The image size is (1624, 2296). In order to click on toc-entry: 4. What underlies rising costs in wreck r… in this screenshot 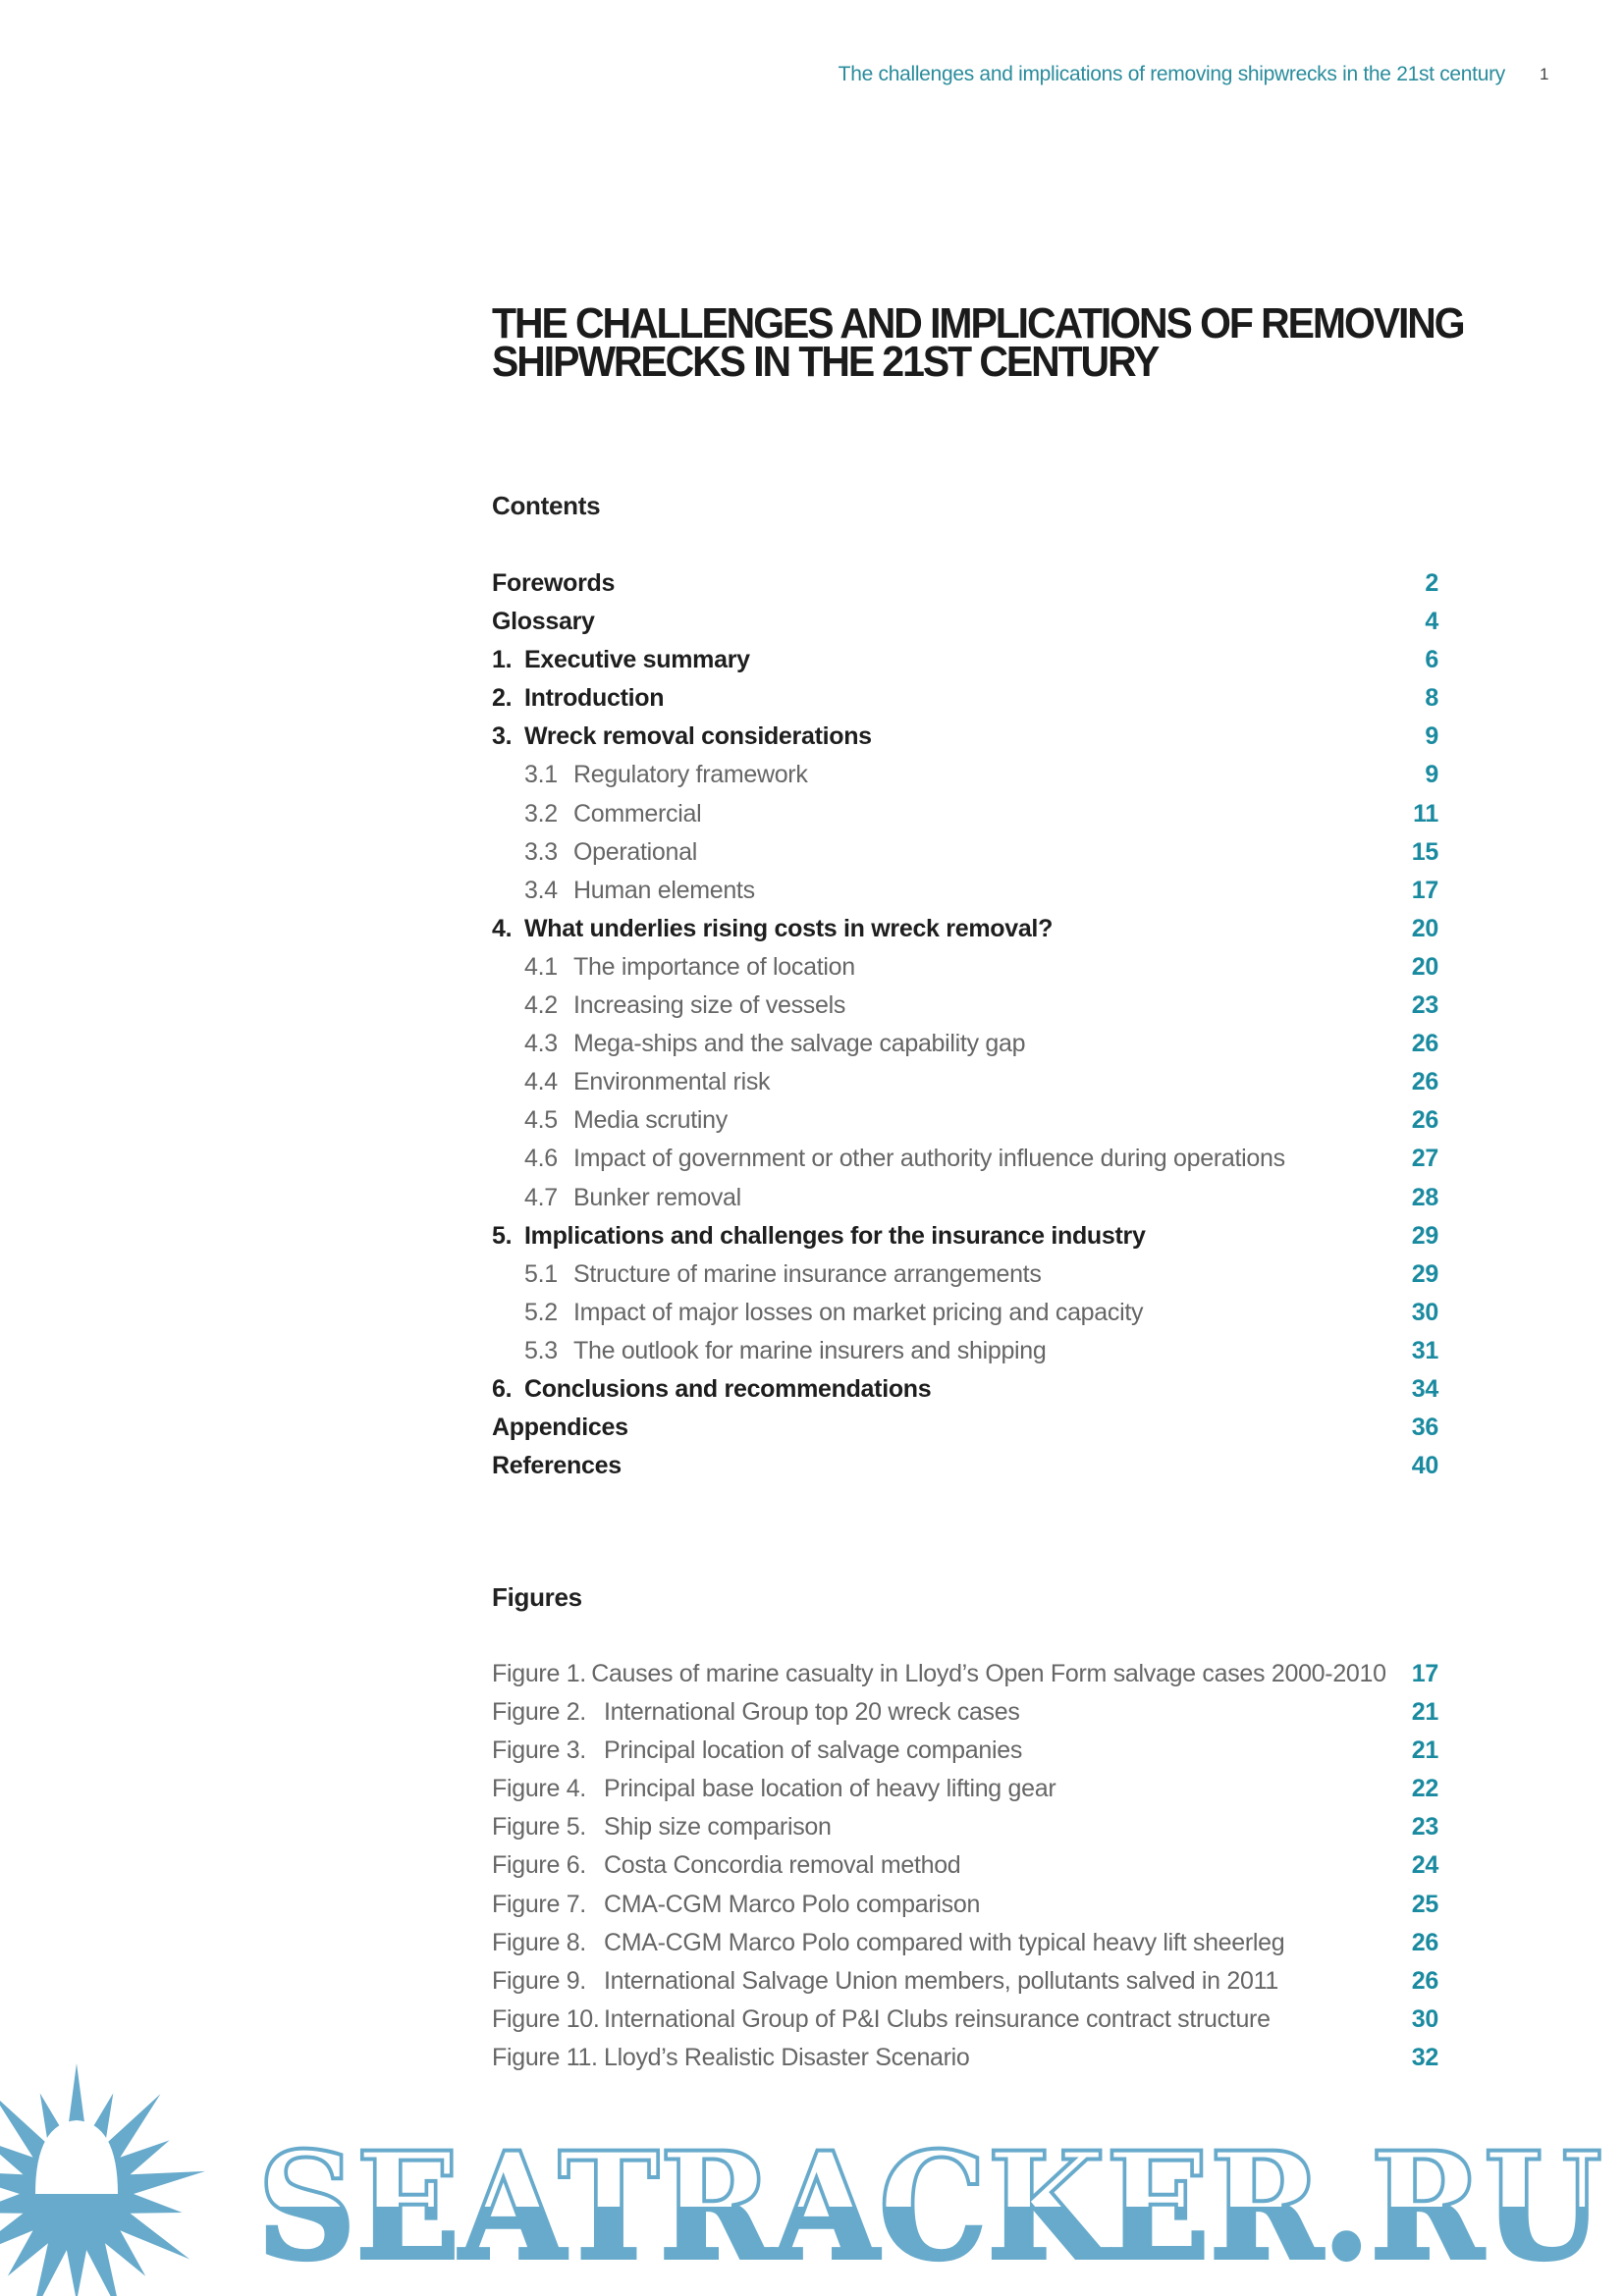, I will do `click(965, 929)`.